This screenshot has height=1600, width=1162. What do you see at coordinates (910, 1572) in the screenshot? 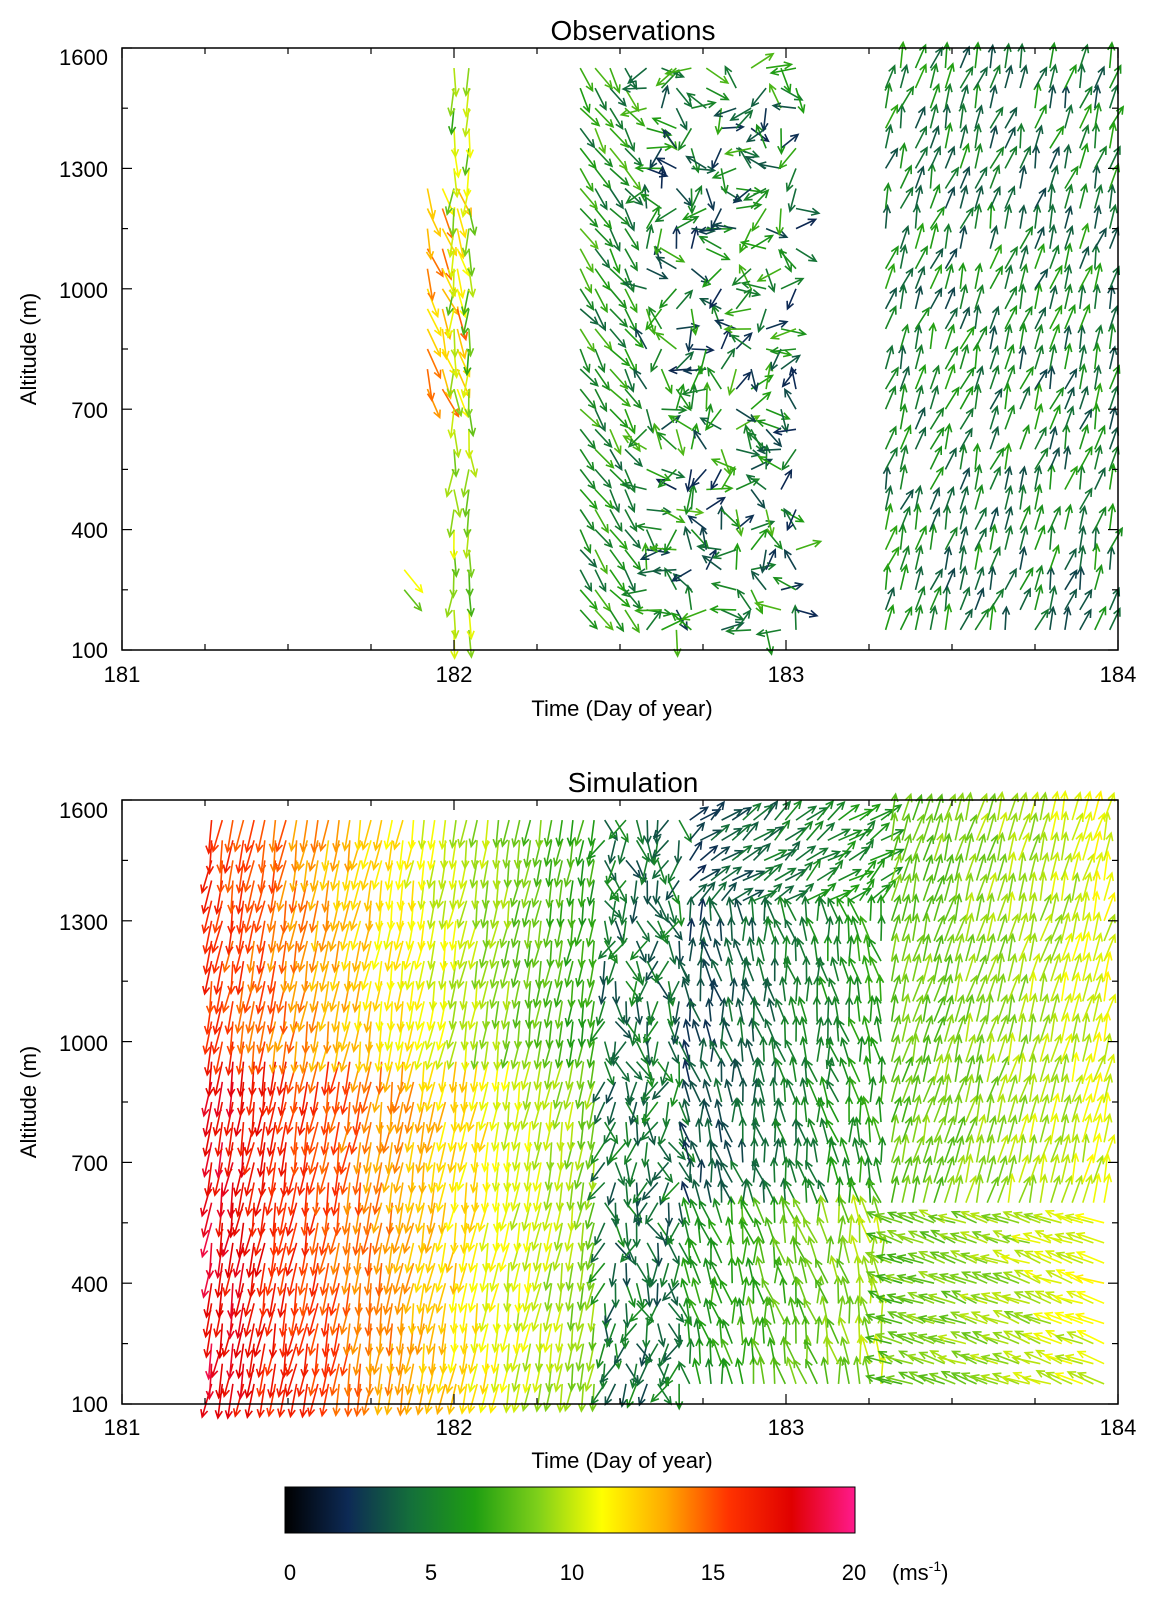
I see `colorbar-unit-base: (ms` at bounding box center [910, 1572].